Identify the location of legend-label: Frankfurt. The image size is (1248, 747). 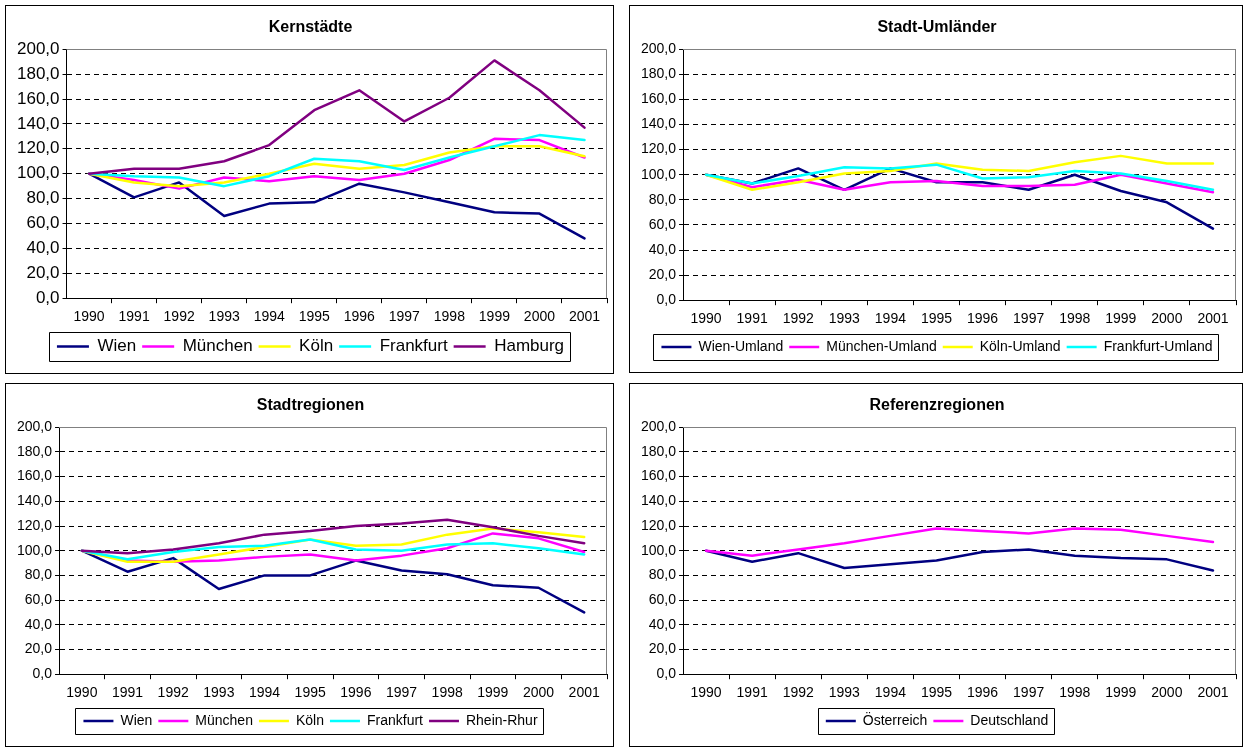
(413, 346).